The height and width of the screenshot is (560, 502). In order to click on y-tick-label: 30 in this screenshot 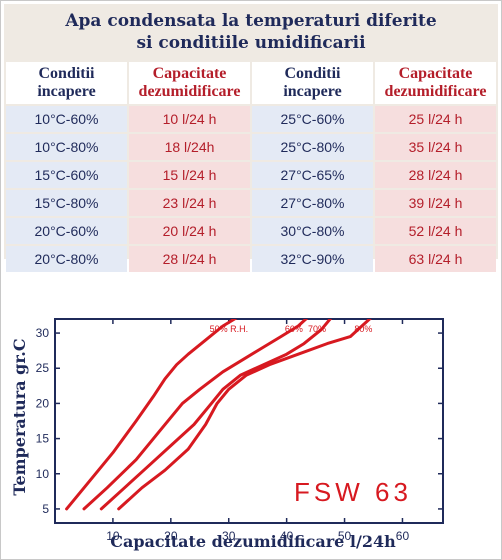, I will do `click(43, 333)`.